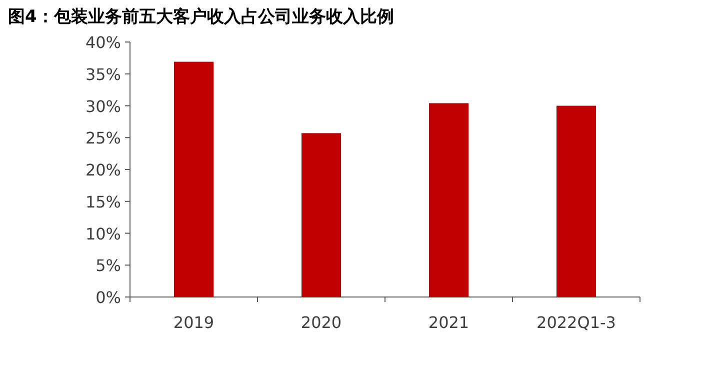 The image size is (720, 375). What do you see at coordinates (201, 17) in the screenshot?
I see `chart-title: 图4：包装业务前五大客户收入占公司业务收入比例` at bounding box center [201, 17].